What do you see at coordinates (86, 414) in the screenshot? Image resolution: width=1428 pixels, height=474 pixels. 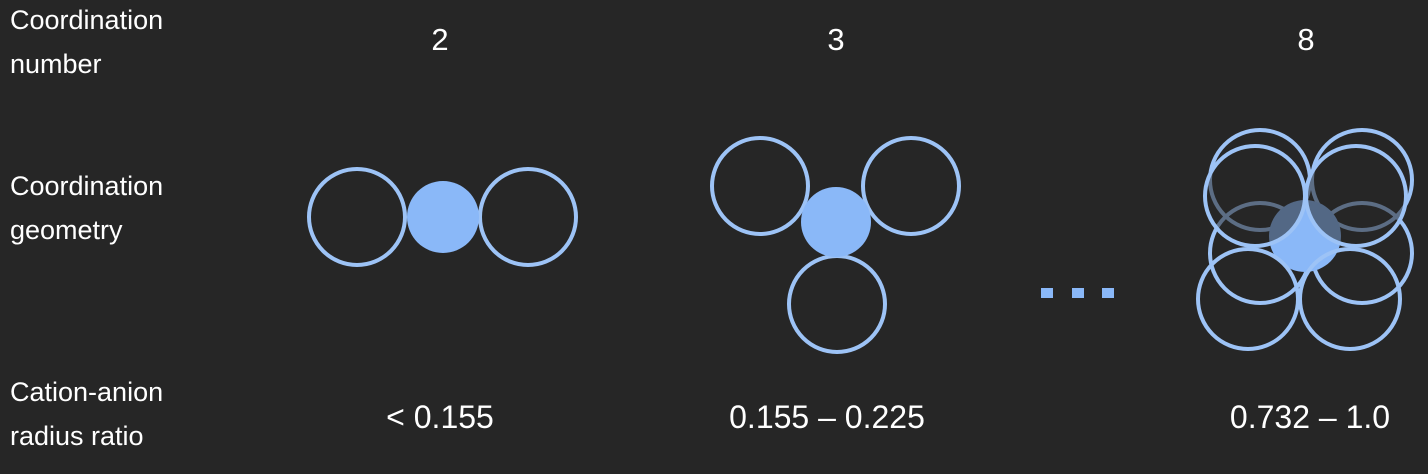 I see `row-label-radius-ratio: Cation-anion radius ratio` at bounding box center [86, 414].